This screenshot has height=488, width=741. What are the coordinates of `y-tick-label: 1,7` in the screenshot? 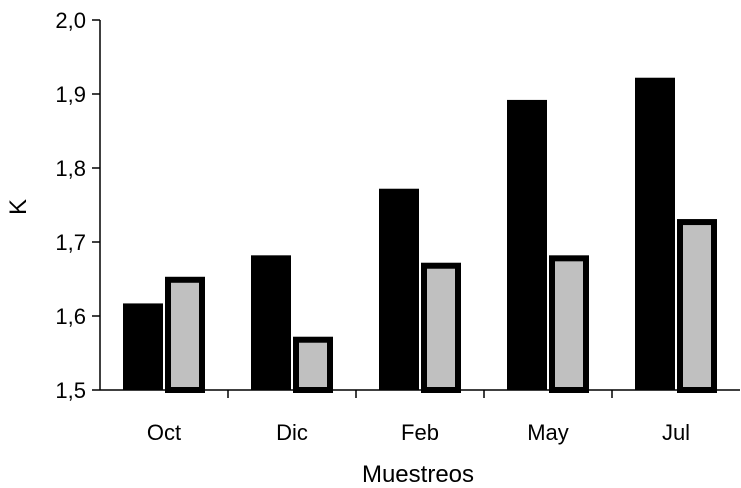 It's located at (70, 242).